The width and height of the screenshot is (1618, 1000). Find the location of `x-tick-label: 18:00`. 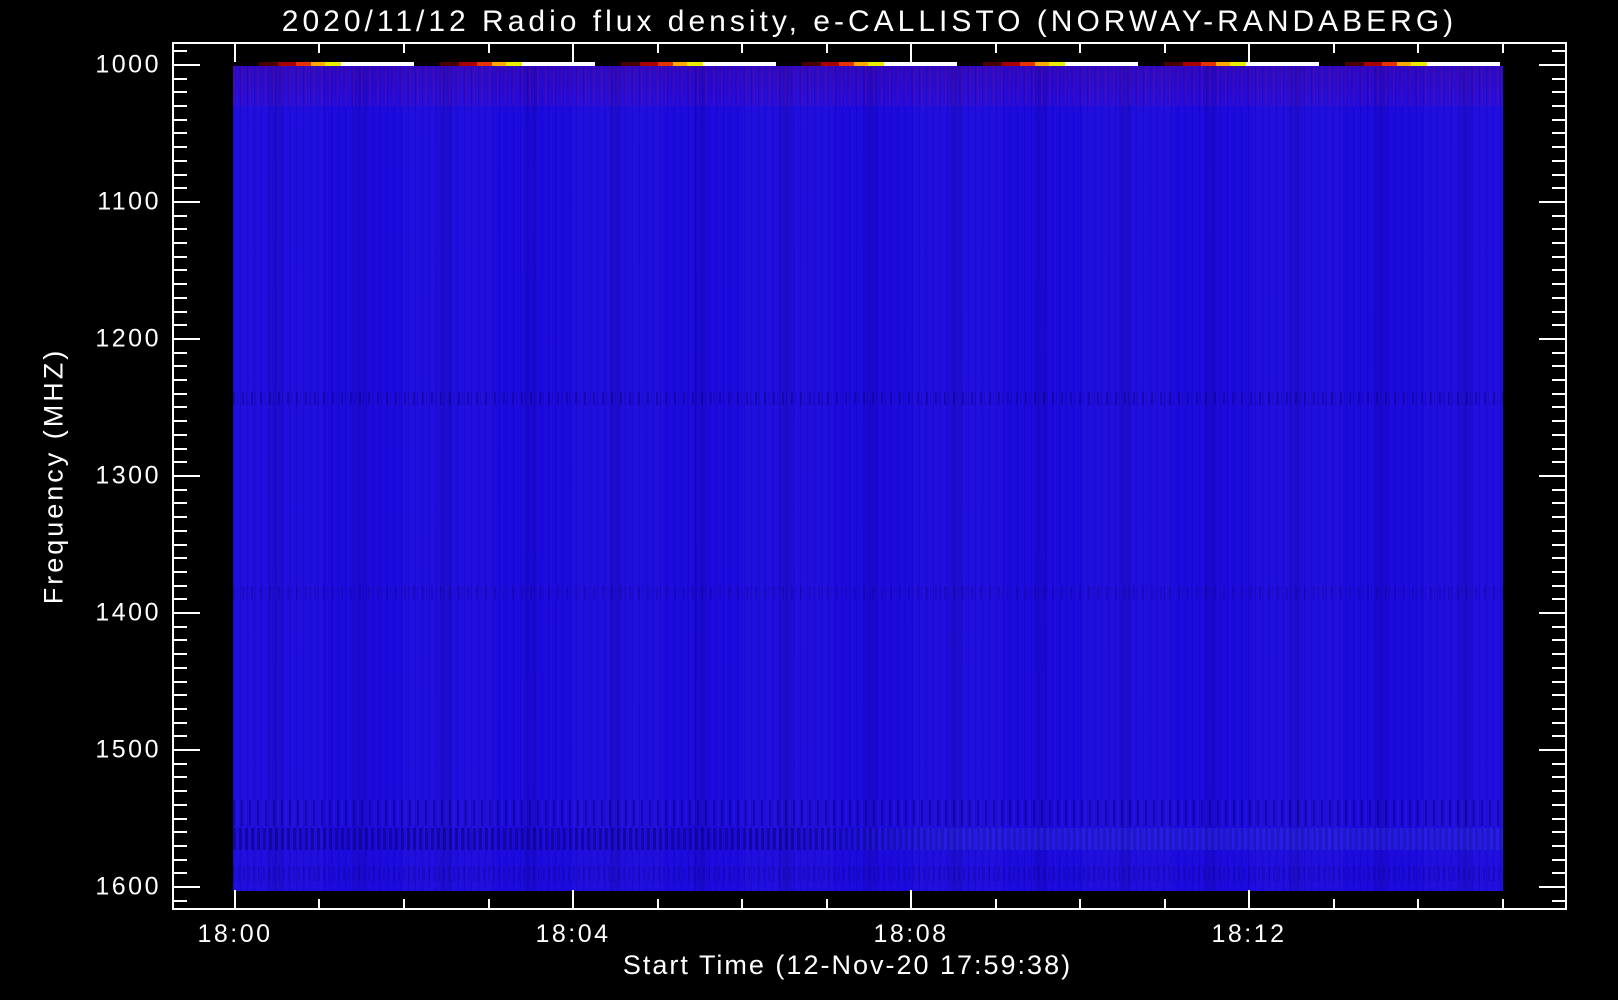

x-tick-label: 18:00 is located at coordinates (235, 934).